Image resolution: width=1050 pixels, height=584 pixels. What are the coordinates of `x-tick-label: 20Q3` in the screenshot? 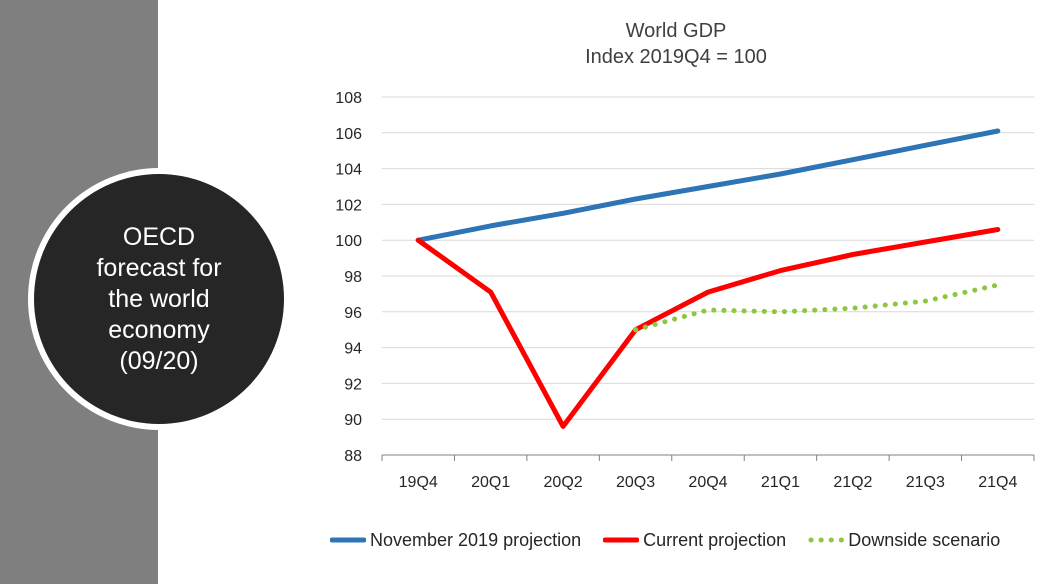 It's located at (635, 482).